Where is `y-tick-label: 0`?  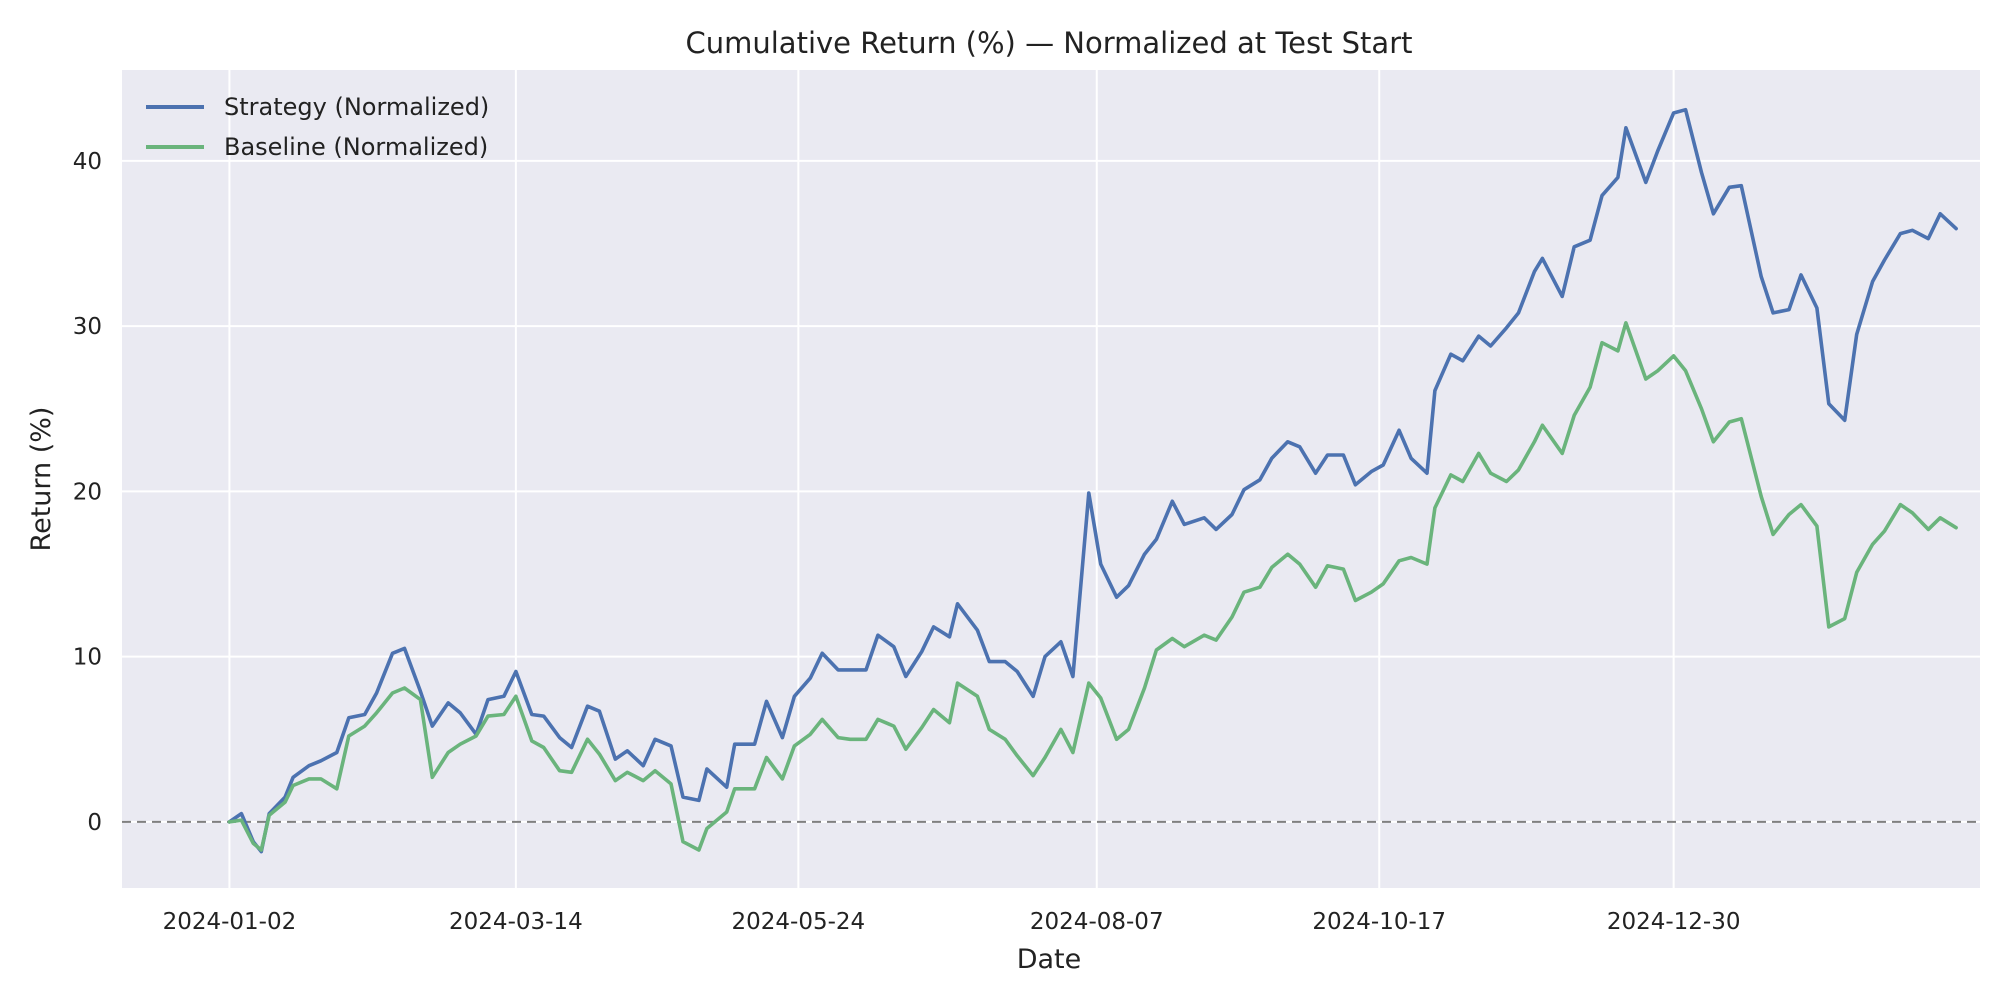 y-tick-label: 0 is located at coordinates (94, 823).